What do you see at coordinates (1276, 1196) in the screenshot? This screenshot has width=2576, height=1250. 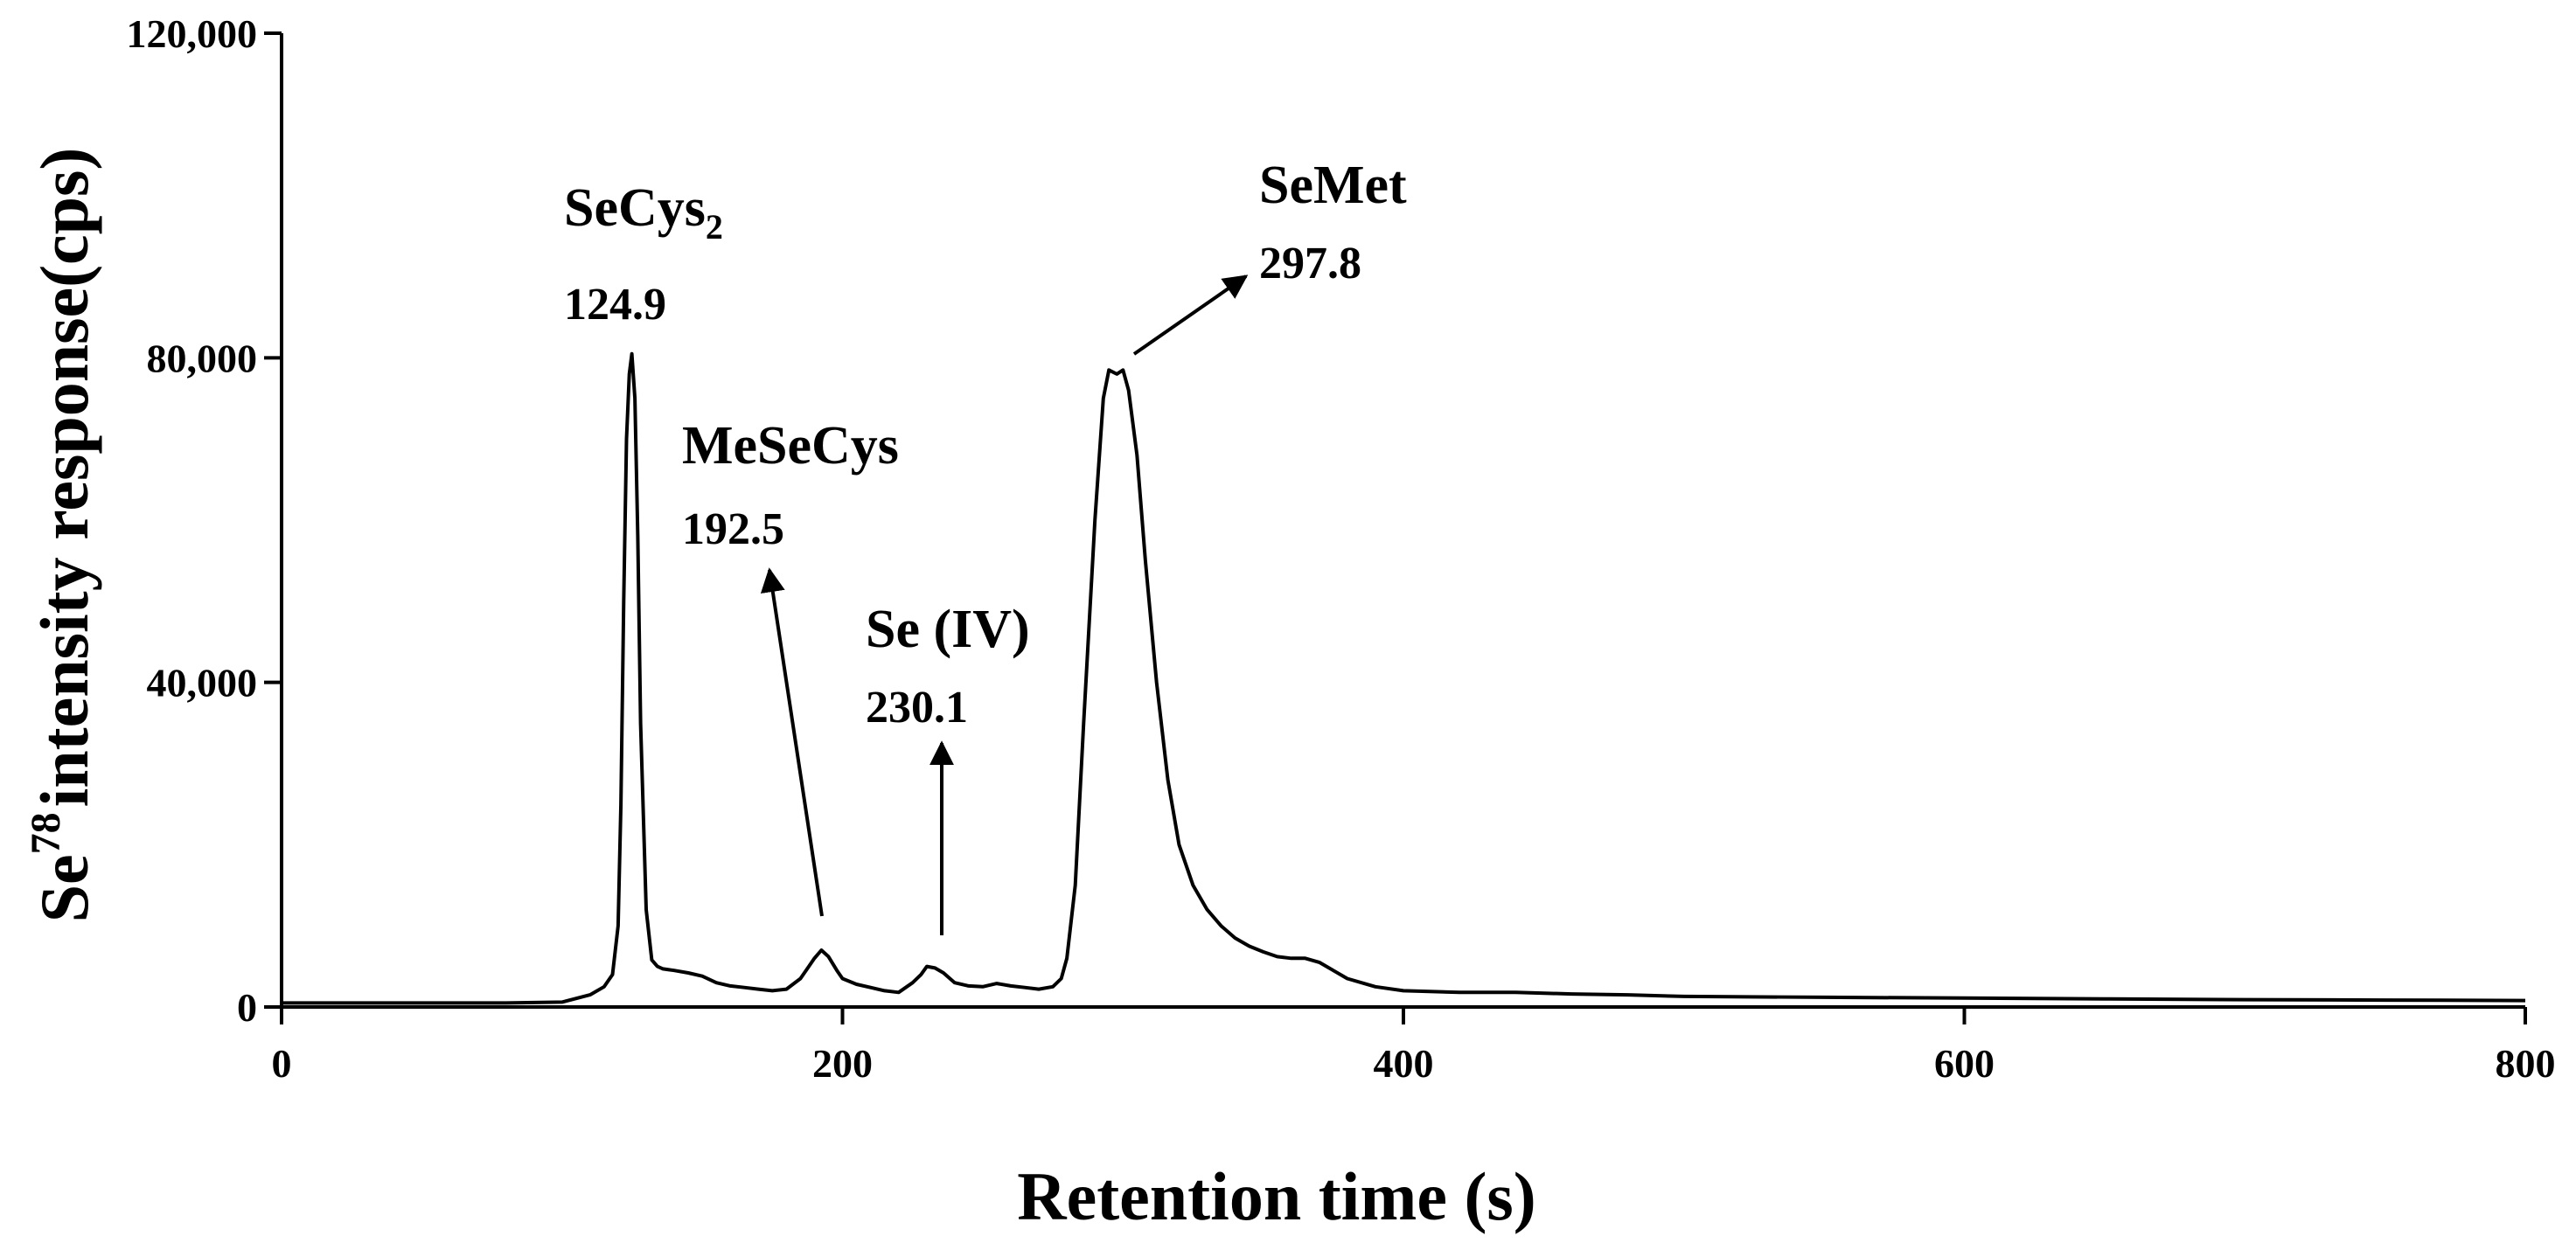 I see `x-axis-title: Retention time (s)` at bounding box center [1276, 1196].